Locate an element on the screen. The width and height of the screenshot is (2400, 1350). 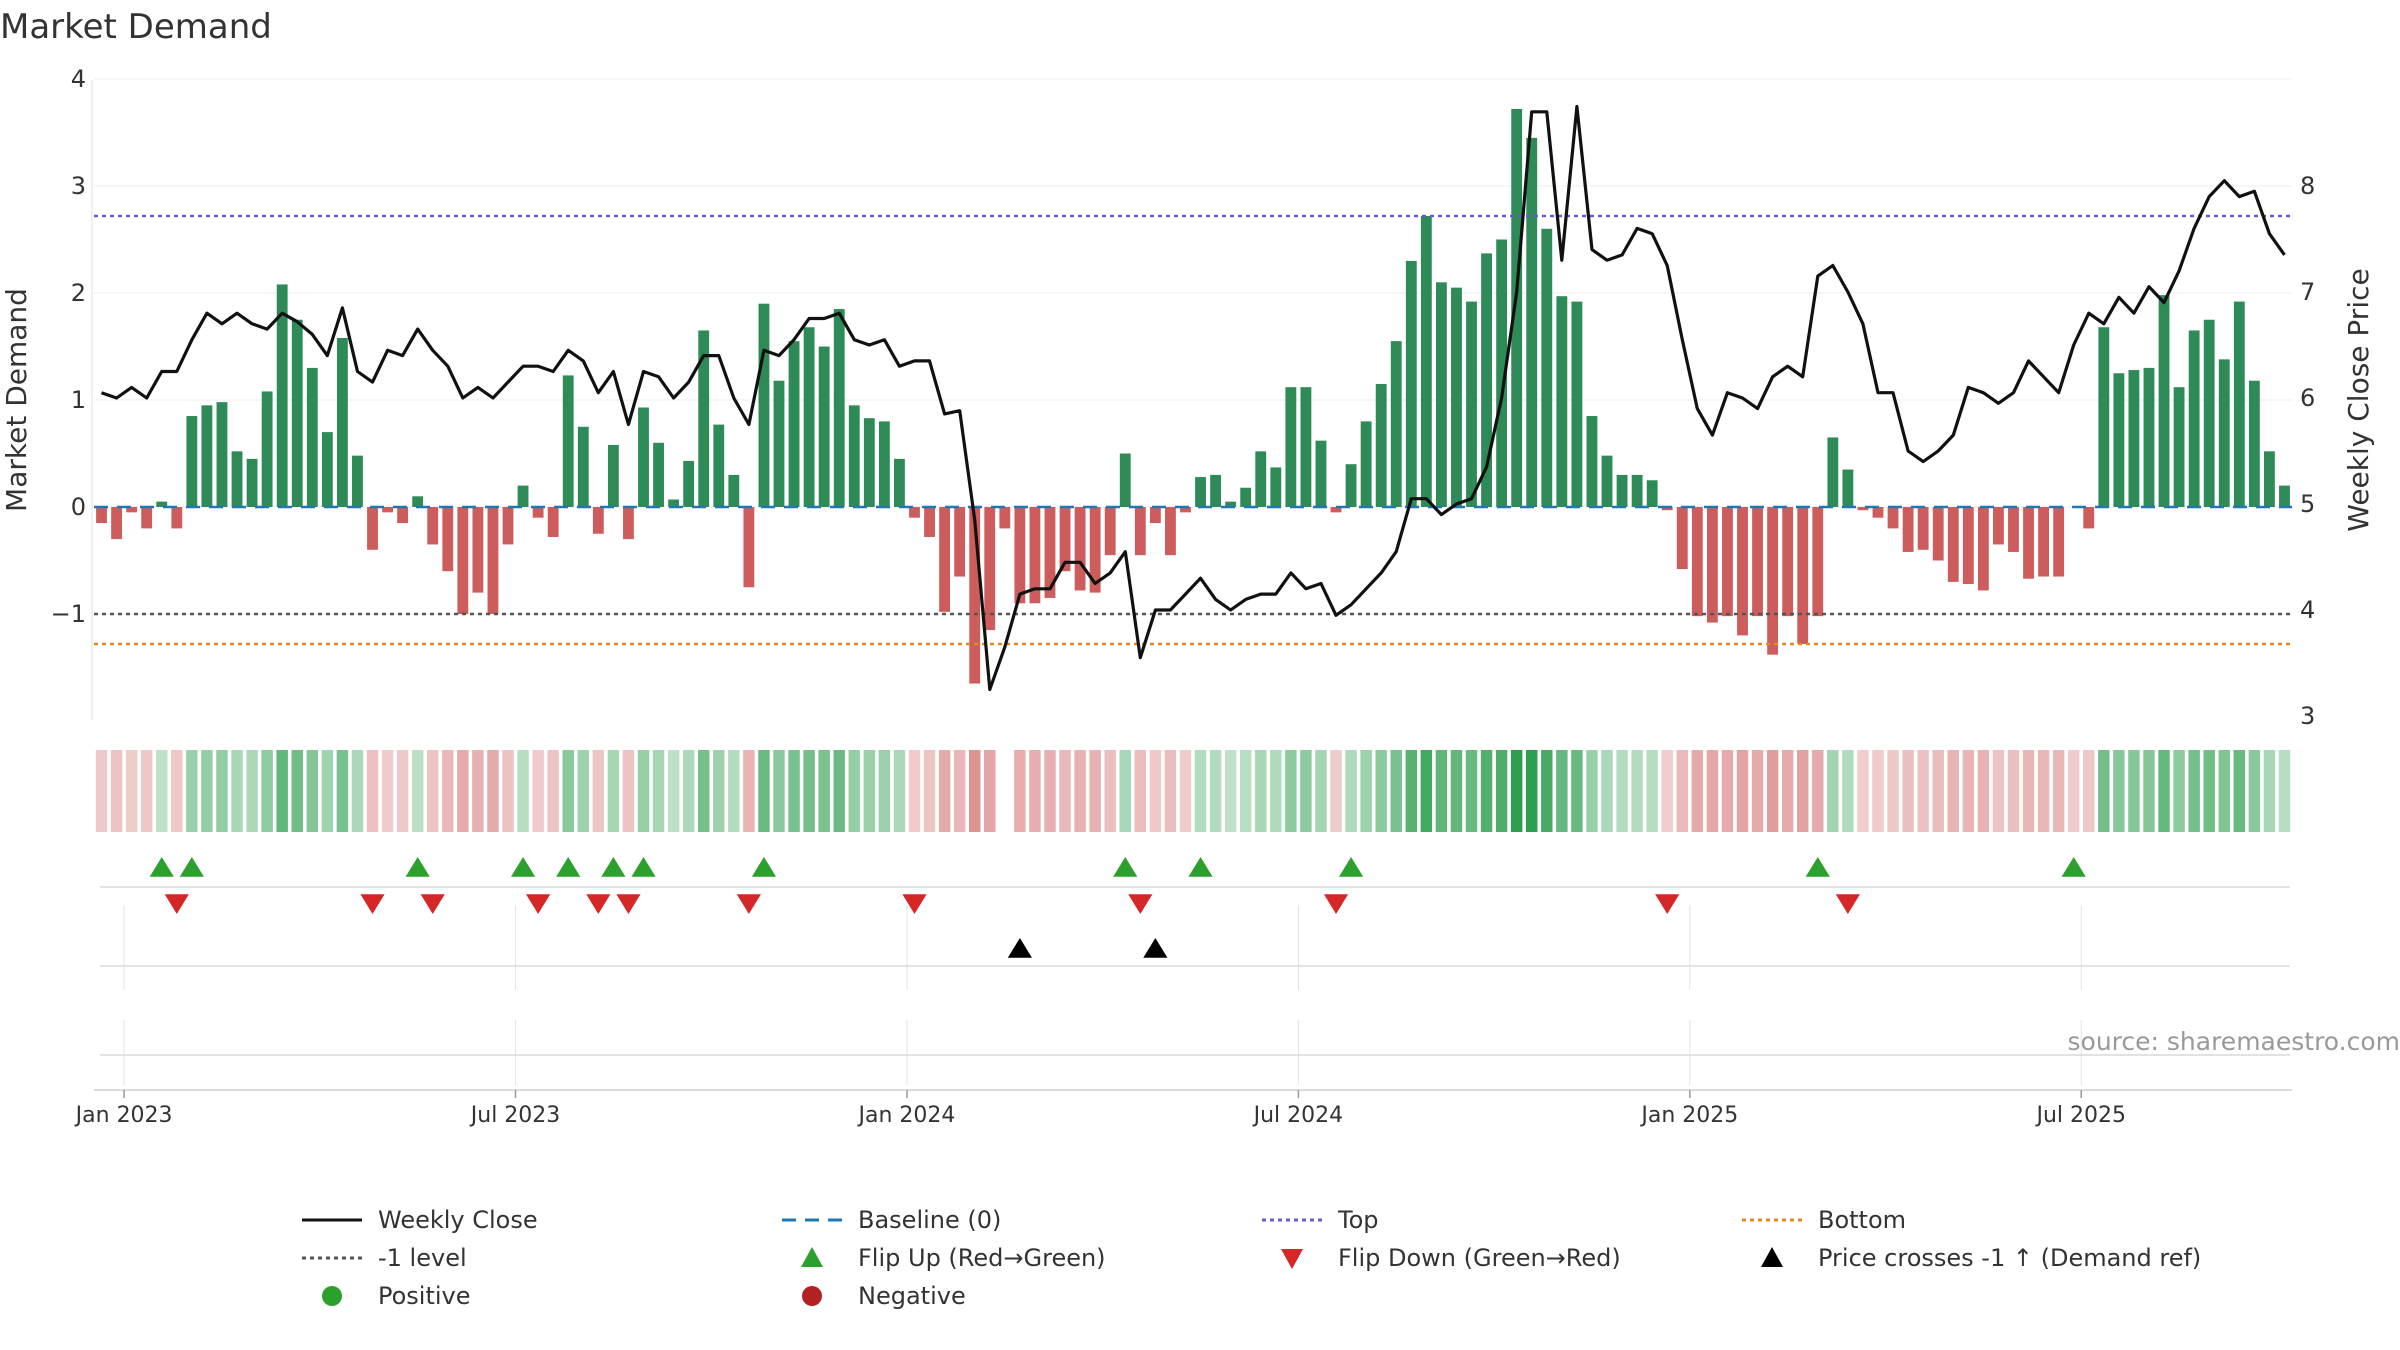
event-markers is located at coordinates (1195, 956).